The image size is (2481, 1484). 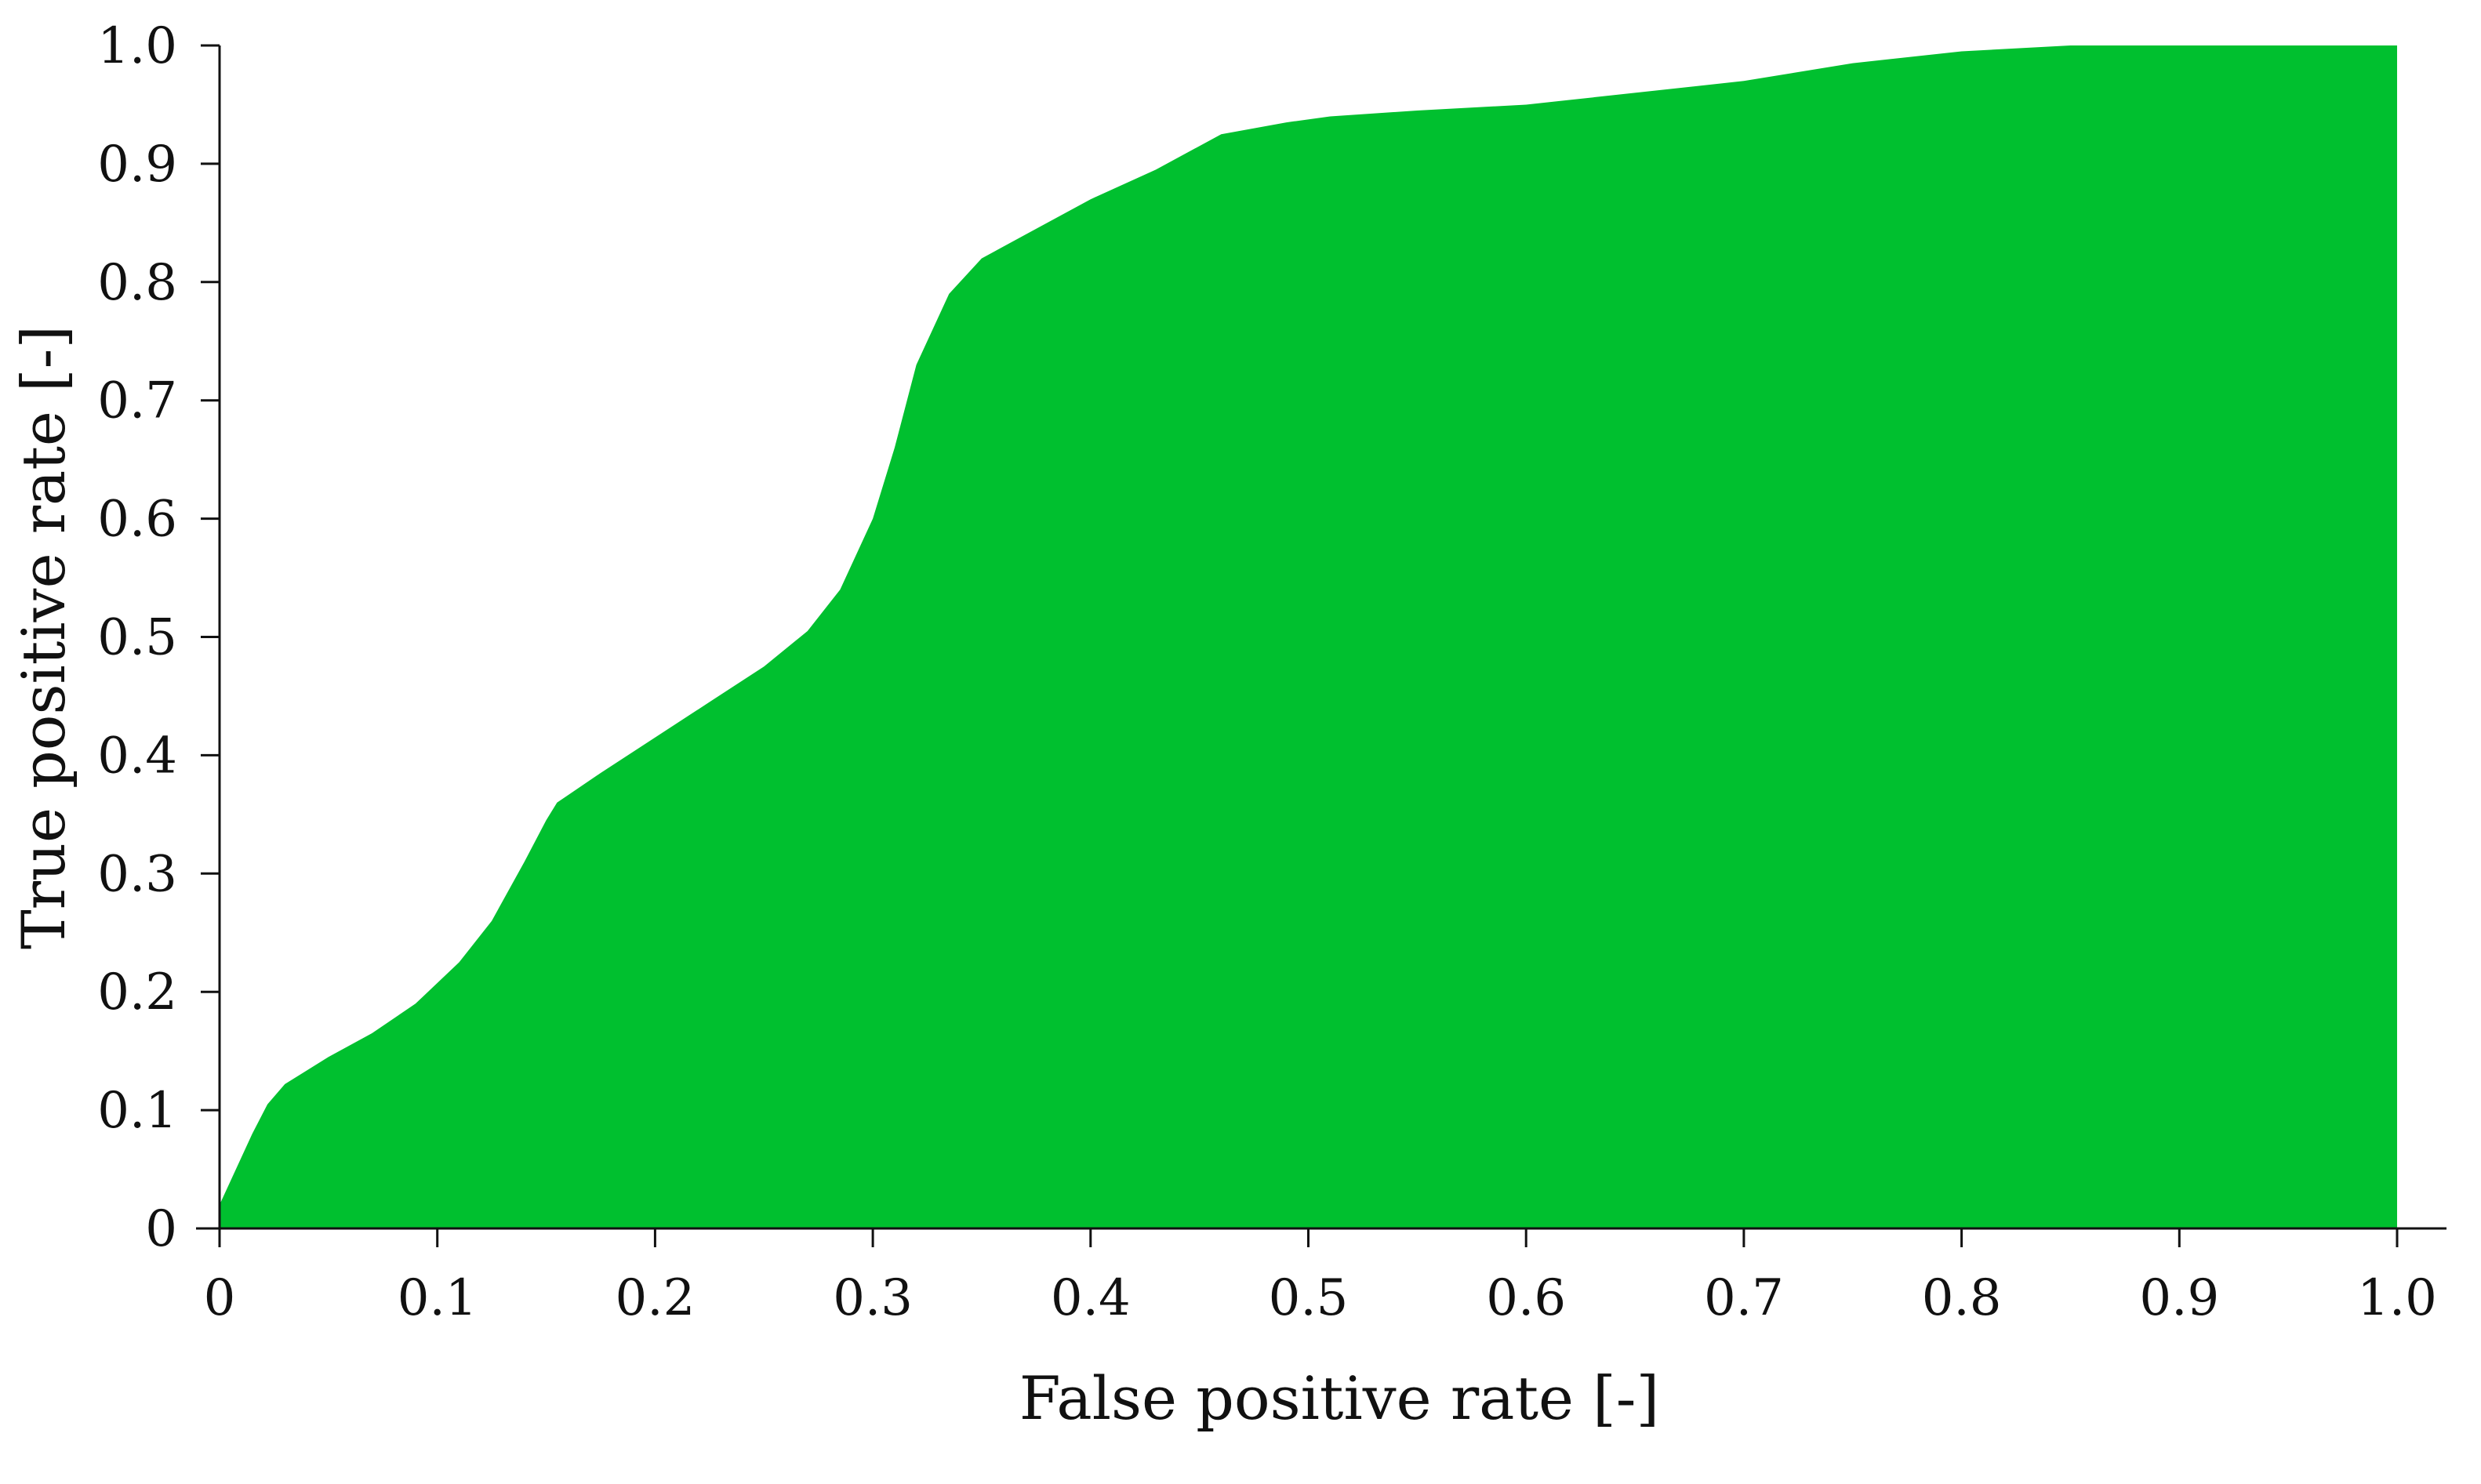 I want to click on y-tick-label: 0.3, so click(x=137, y=874).